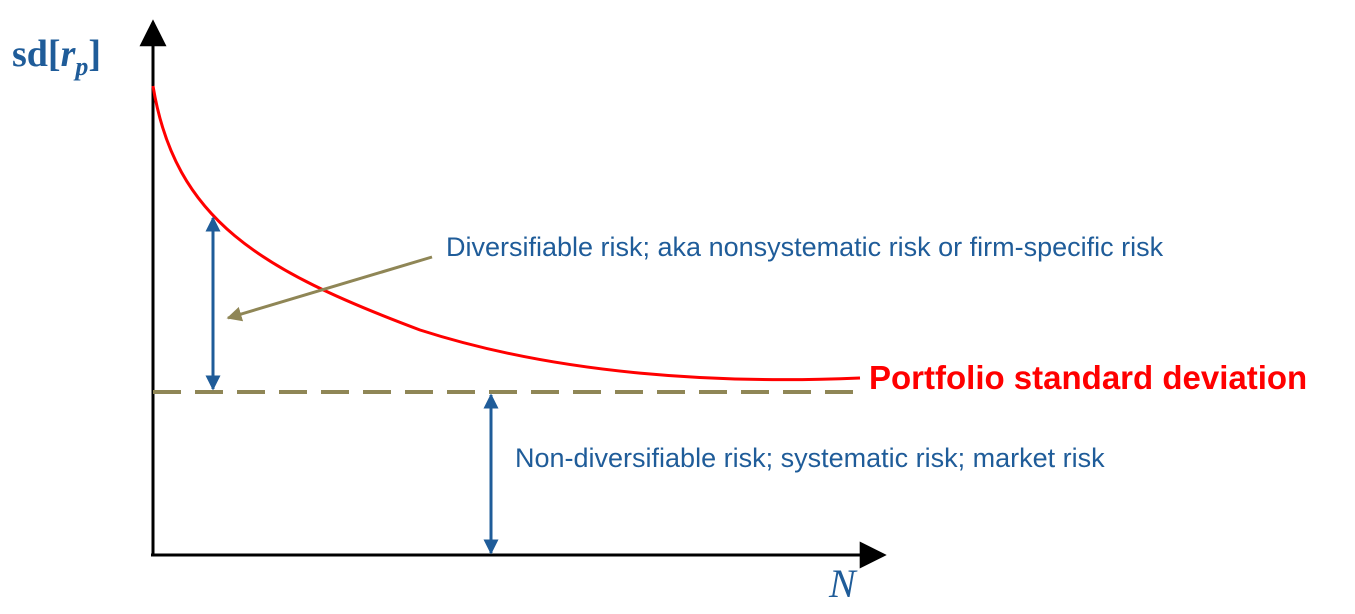 The height and width of the screenshot is (614, 1355). I want to click on y-axis-label-subscript: p, so click(80, 66).